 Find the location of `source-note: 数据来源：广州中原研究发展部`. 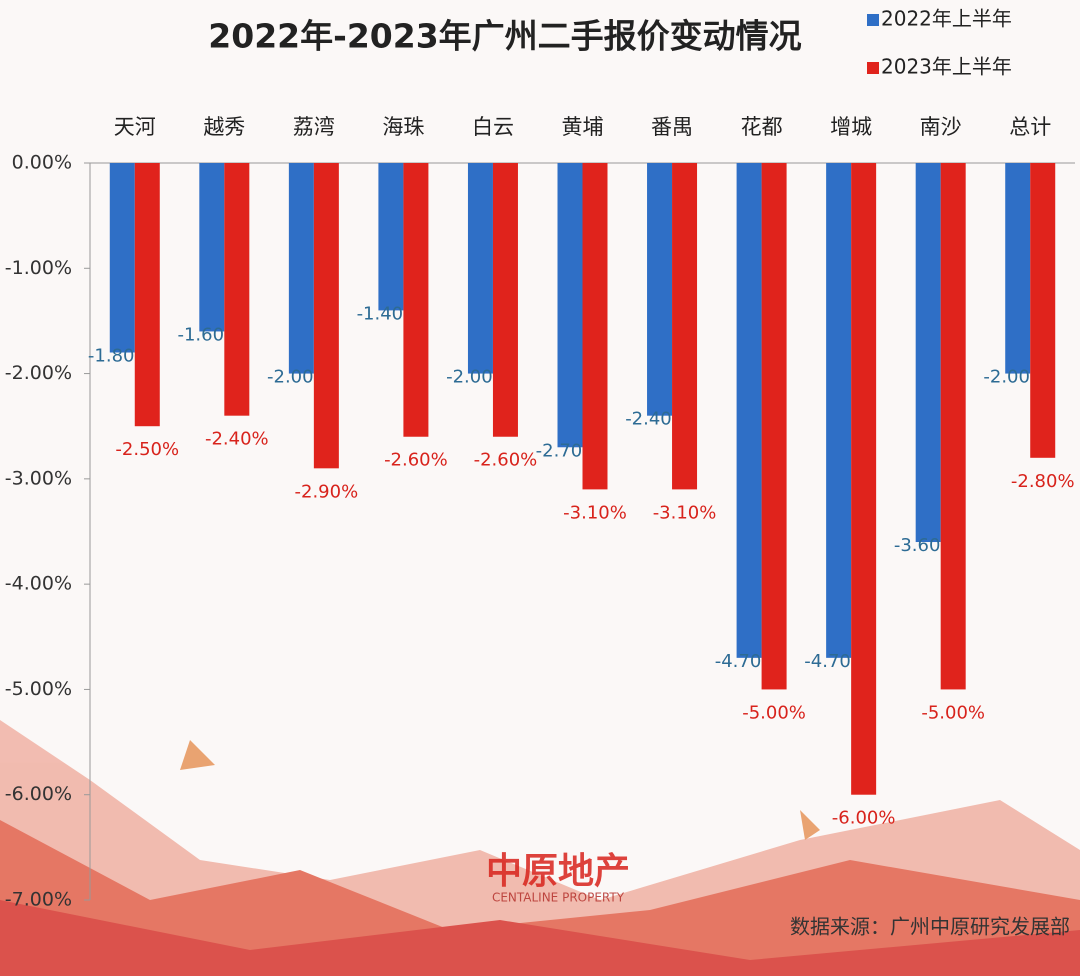

source-note: 数据来源：广州中原研究发展部 is located at coordinates (930, 927).